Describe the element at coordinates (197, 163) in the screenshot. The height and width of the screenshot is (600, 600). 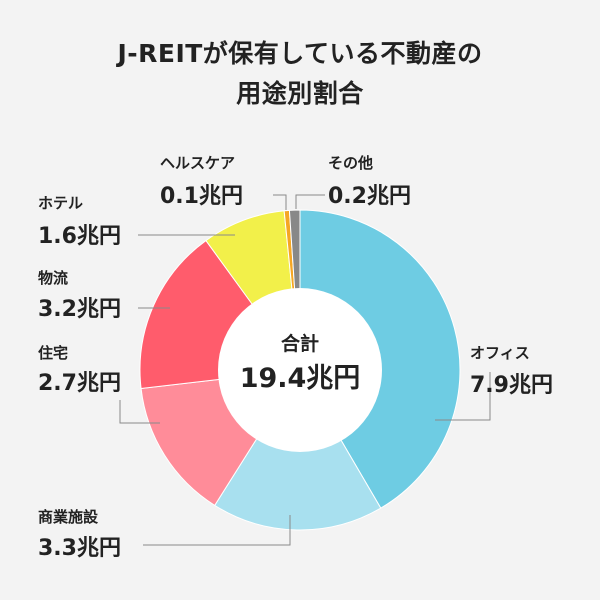
I see `label-healthcare-name: ヘルスケア` at that location.